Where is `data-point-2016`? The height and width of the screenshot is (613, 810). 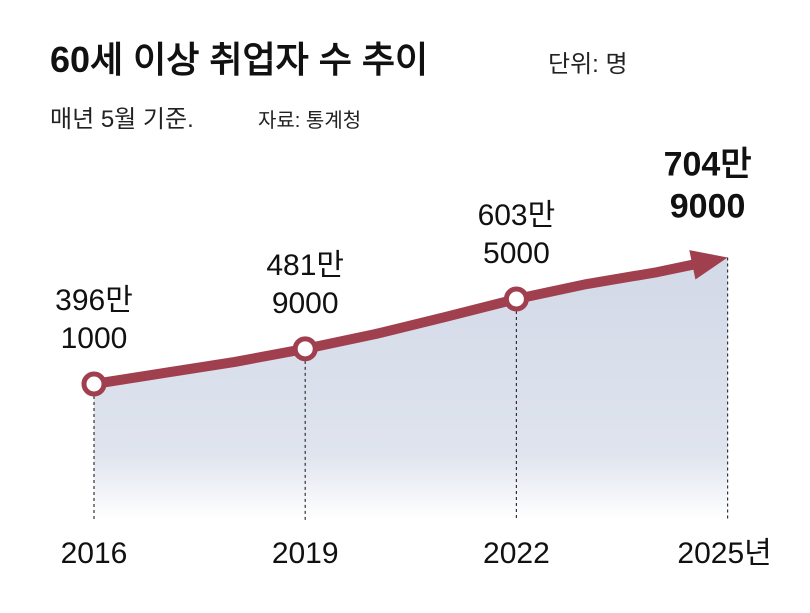 data-point-2016 is located at coordinates (94, 384).